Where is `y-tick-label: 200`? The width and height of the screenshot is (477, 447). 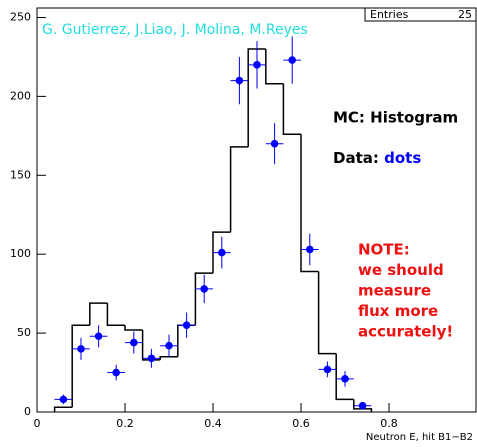
y-tick-label: 200 is located at coordinates (20, 95).